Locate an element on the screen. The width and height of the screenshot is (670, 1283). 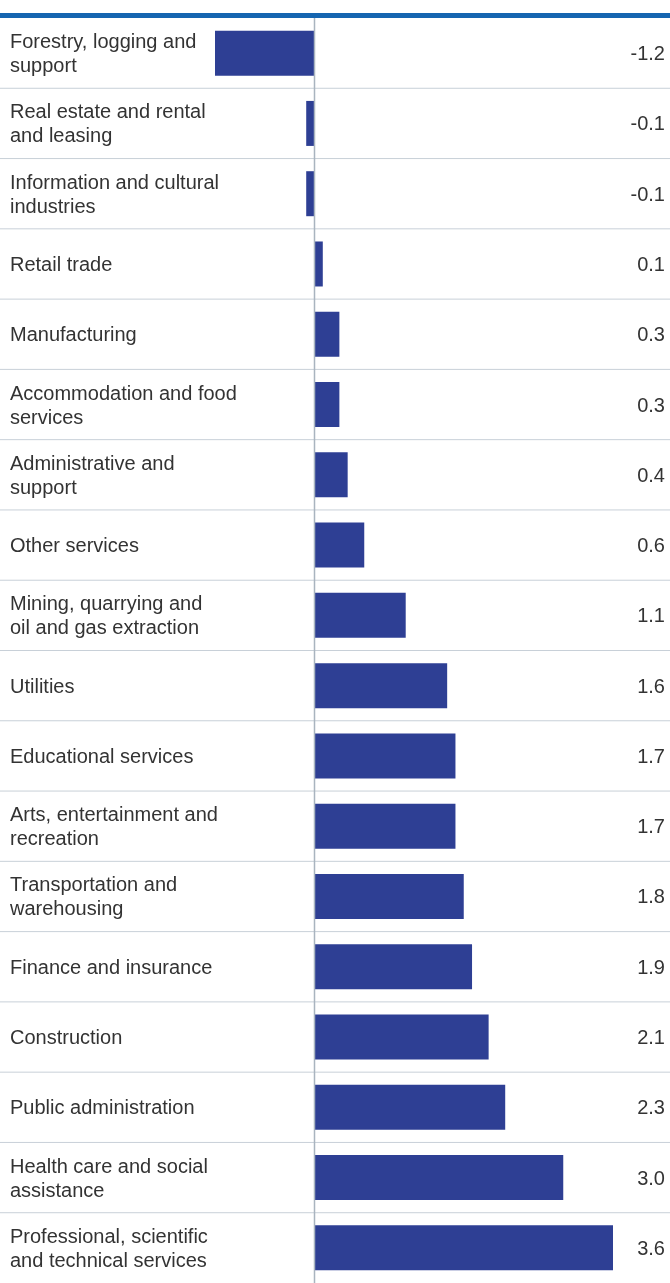
y-tick-label: Construction is located at coordinates (66, 1037).